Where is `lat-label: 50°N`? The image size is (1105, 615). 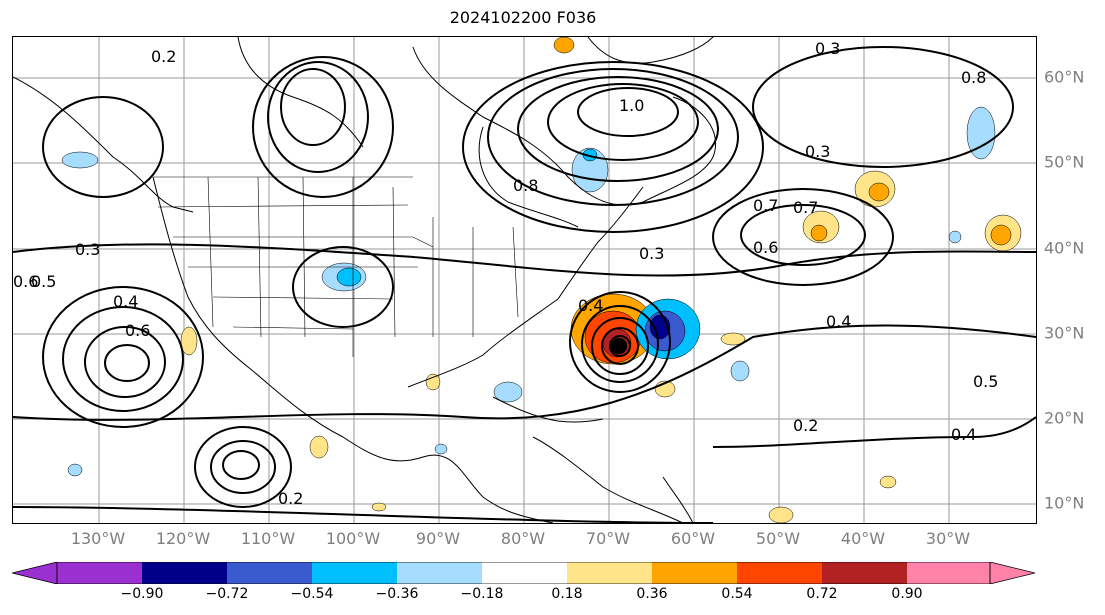 lat-label: 50°N is located at coordinates (1064, 162).